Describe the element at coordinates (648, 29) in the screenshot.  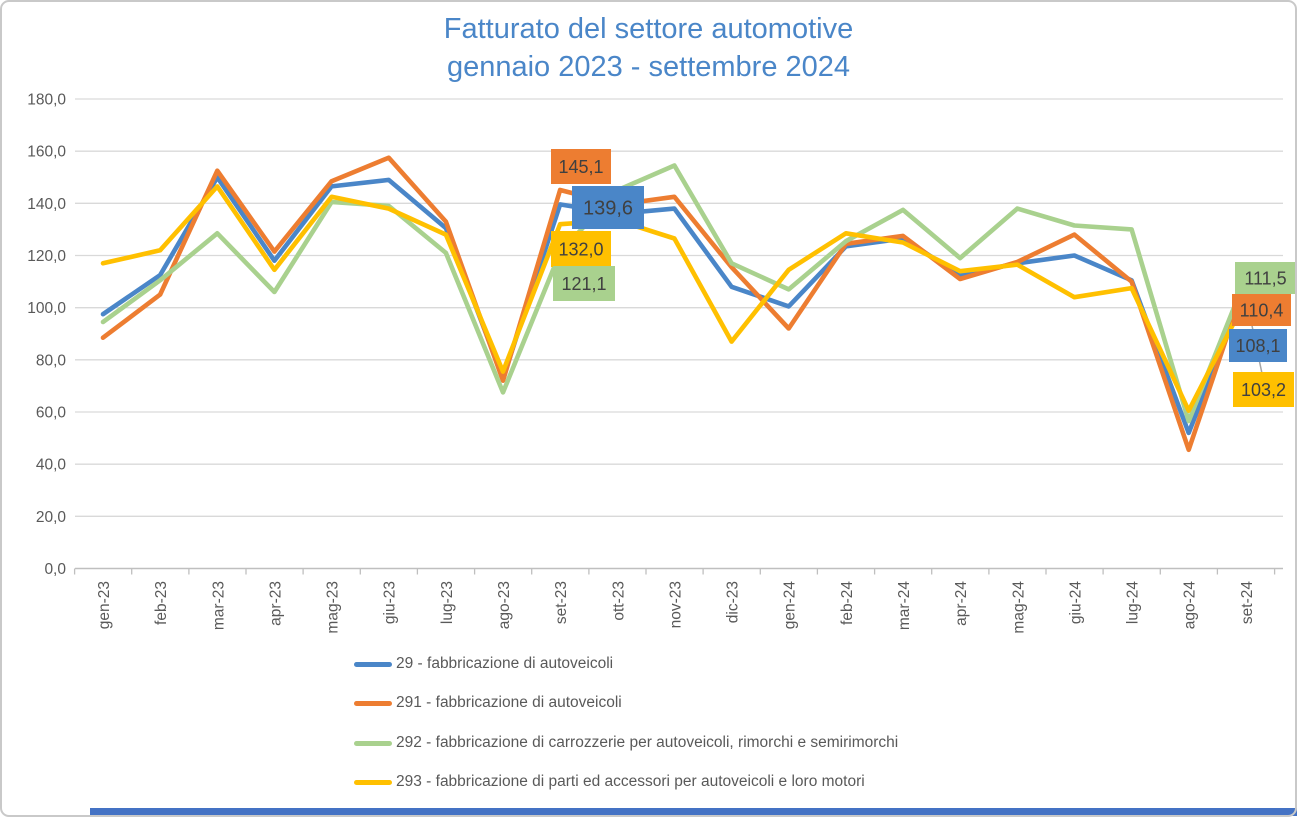
I see `chart-title-line1: Fatturato del settore automotive` at that location.